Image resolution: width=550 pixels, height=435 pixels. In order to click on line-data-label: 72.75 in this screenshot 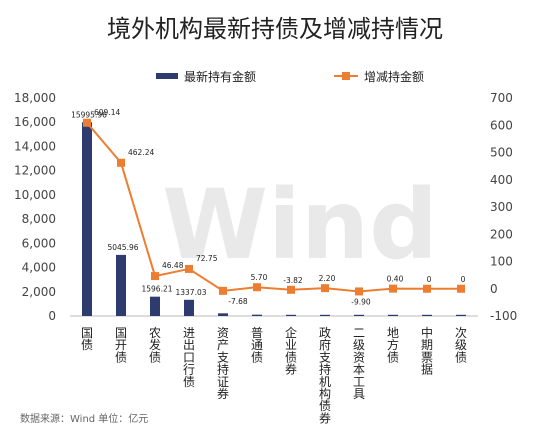, I will do `click(207, 258)`.